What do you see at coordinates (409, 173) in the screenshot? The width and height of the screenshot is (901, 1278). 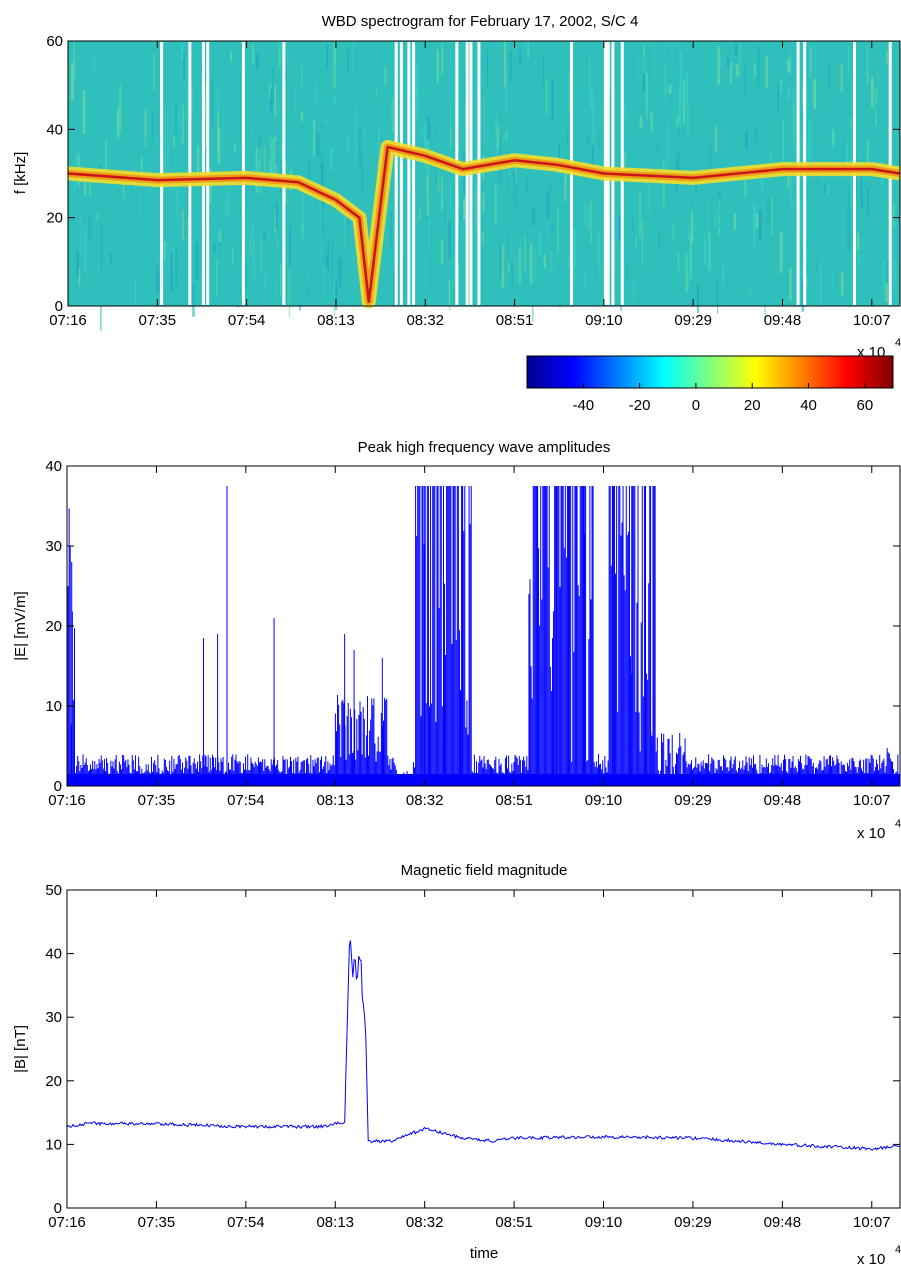 I see `spectrogram-gap` at bounding box center [409, 173].